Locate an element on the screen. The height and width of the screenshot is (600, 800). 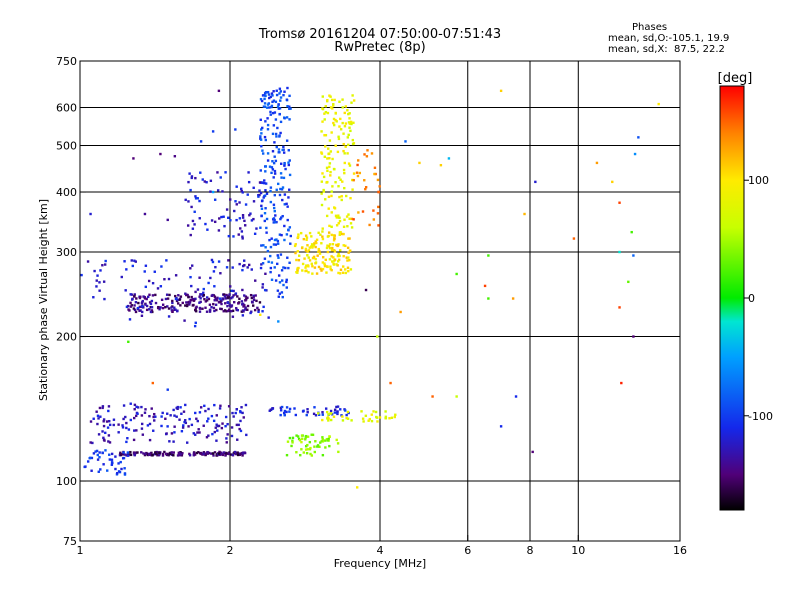
y-tick-label: 750 is located at coordinates (66, 61).